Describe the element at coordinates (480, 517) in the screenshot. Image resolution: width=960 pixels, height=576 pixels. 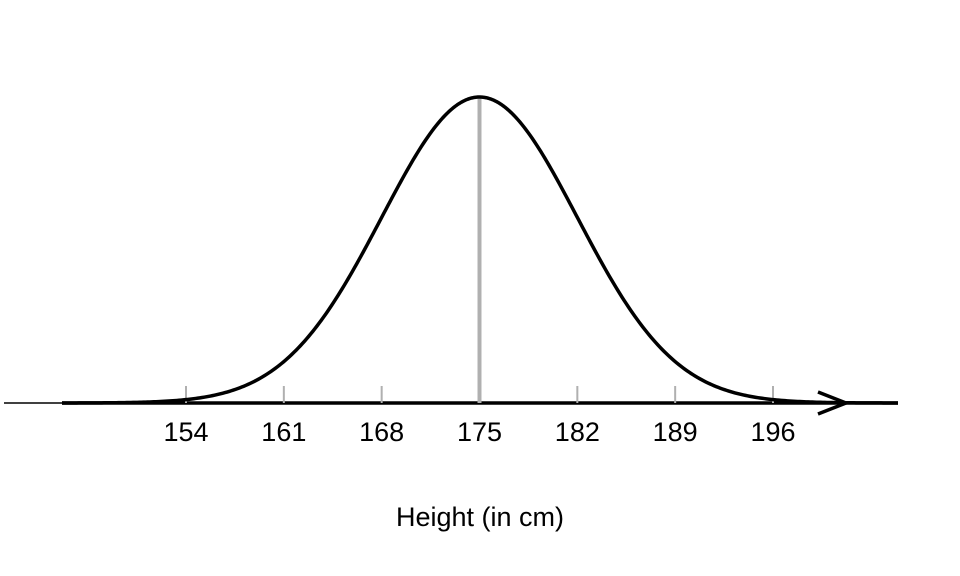
I see `x-axis-title: Height (in cm)` at that location.